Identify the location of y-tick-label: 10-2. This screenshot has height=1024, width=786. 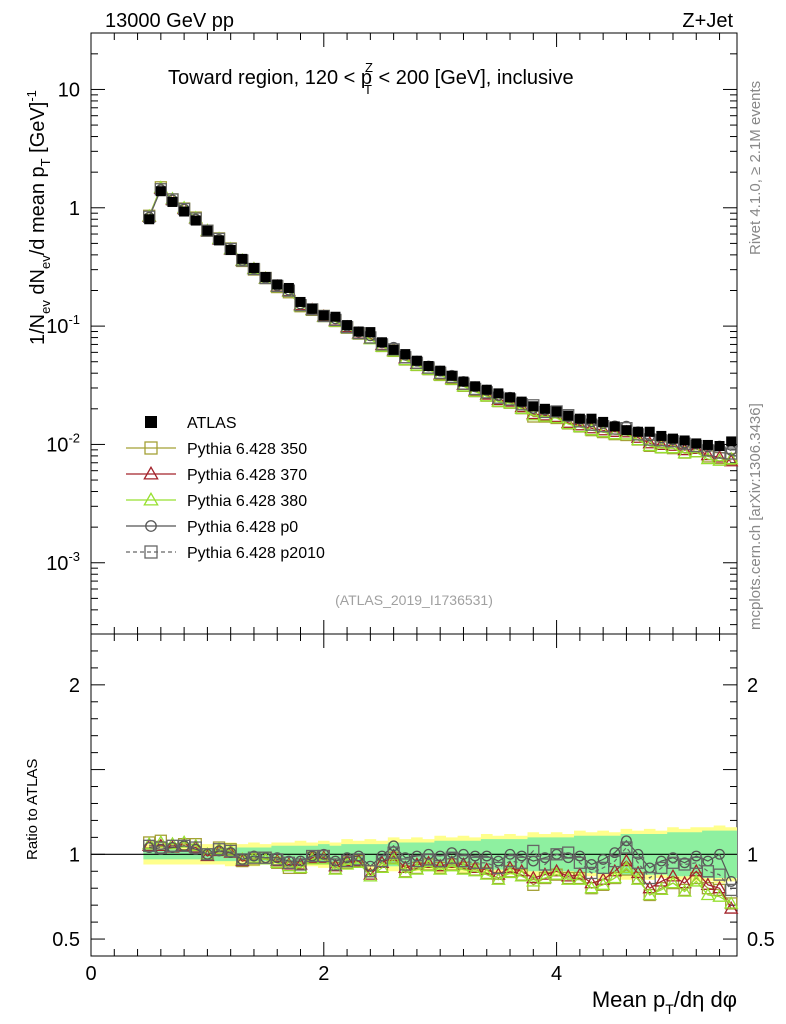
(63, 443).